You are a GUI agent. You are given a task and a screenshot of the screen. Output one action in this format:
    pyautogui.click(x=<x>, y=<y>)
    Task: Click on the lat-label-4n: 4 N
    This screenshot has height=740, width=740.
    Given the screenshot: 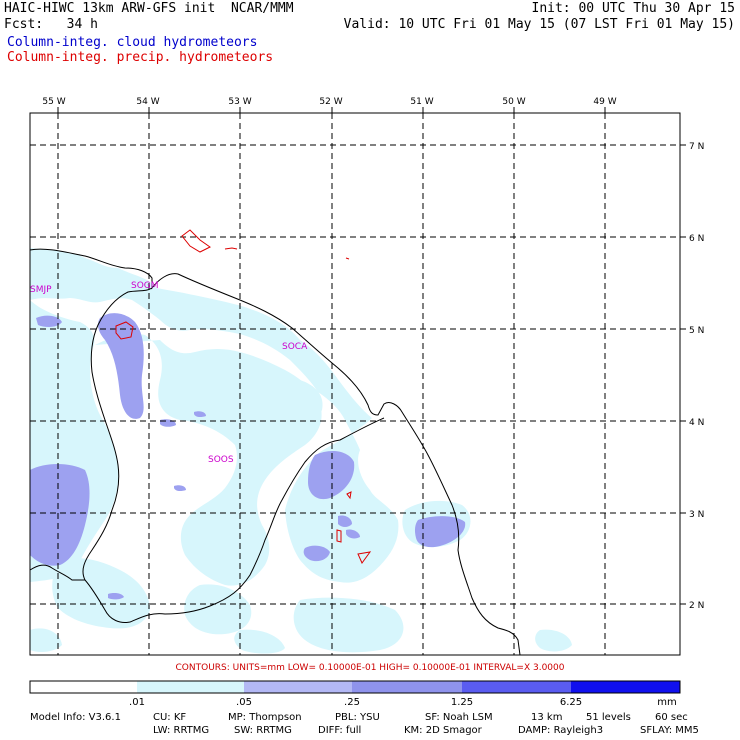 What is the action you would take?
    pyautogui.click(x=696, y=423)
    